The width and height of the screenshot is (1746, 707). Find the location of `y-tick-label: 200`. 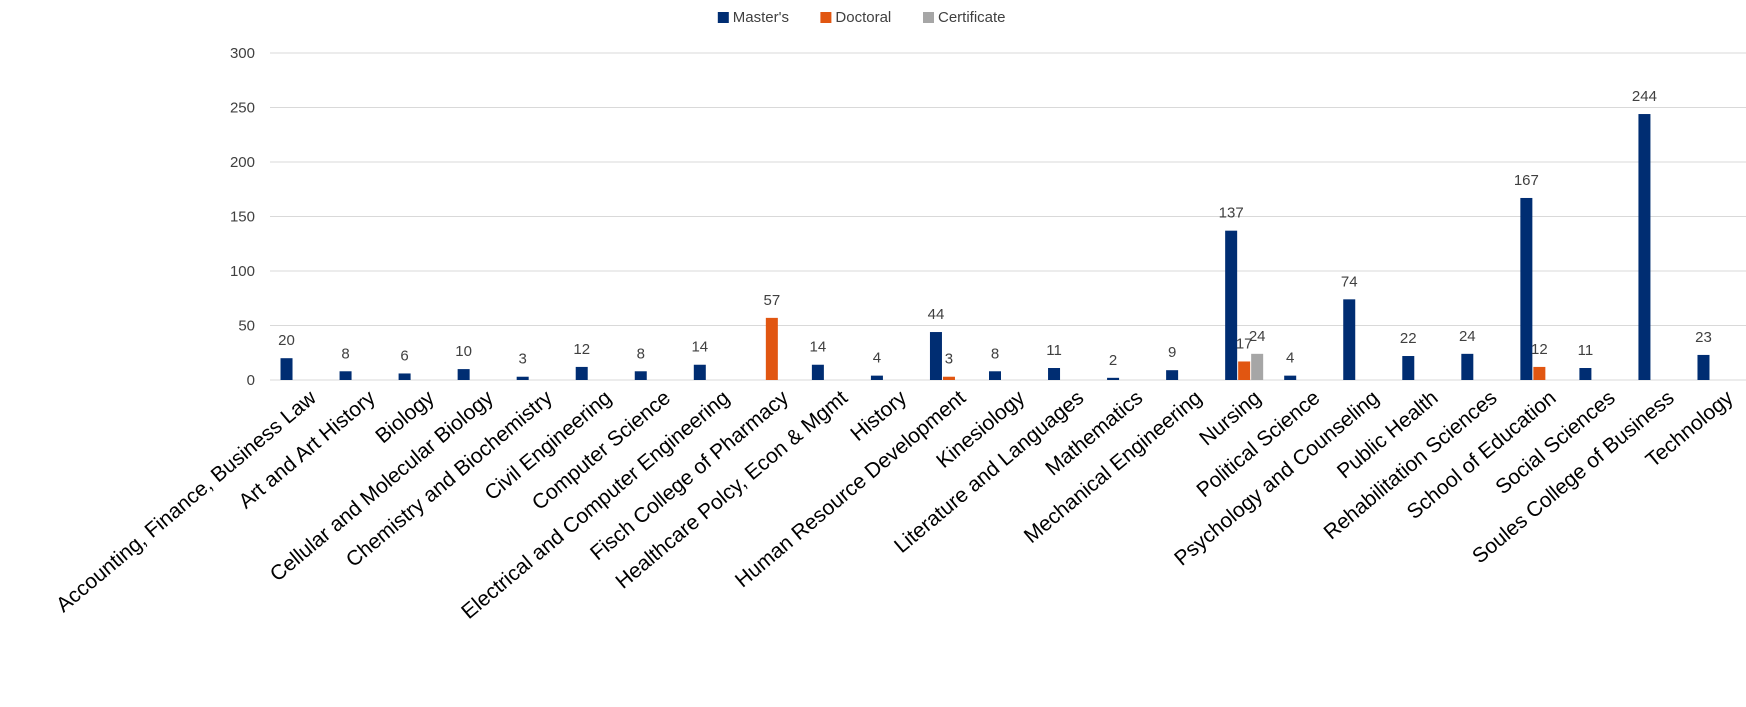

y-tick-label: 200 is located at coordinates (242, 162).